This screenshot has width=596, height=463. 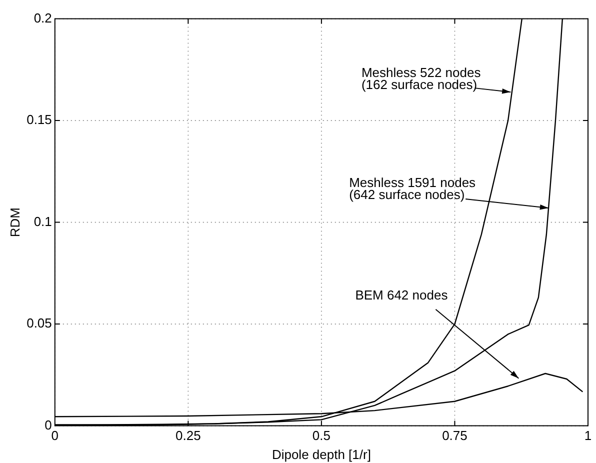 What do you see at coordinates (43, 221) in the screenshot?
I see `y-tick-label: 0.1` at bounding box center [43, 221].